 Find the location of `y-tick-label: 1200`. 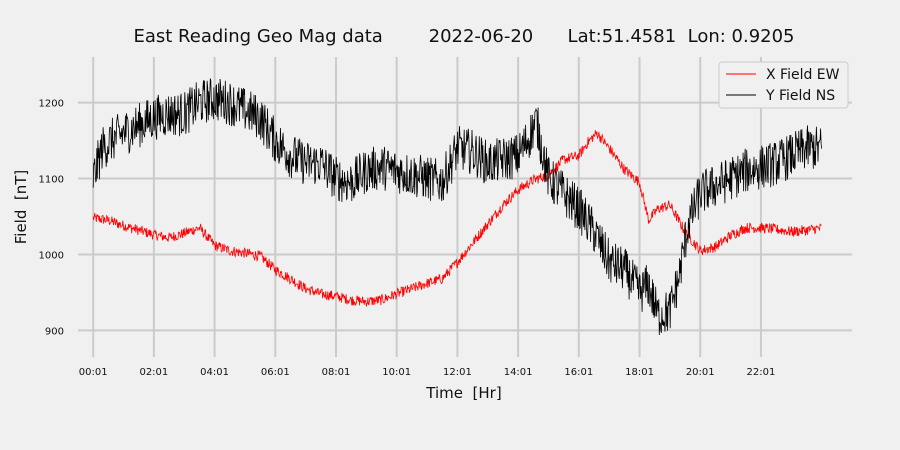

y-tick-label: 1200 is located at coordinates (51, 104).